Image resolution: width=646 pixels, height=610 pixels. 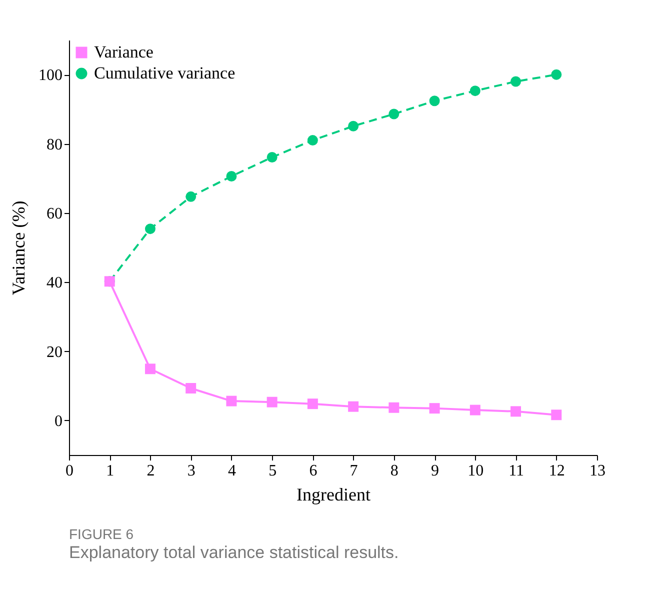 What do you see at coordinates (70, 471) in the screenshot?
I see `x-tick-label: 0` at bounding box center [70, 471].